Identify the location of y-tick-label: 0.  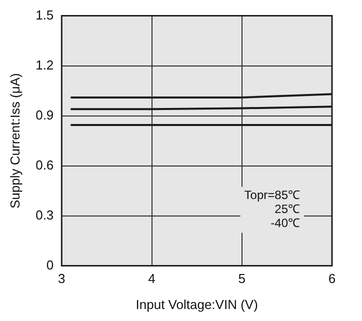
(50, 264).